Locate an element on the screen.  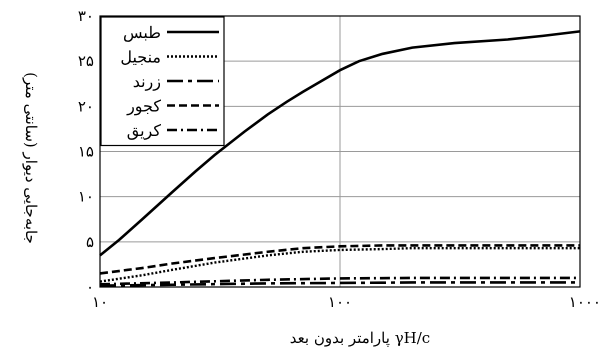
x-tick-label: ۱۰ is located at coordinates (100, 302).